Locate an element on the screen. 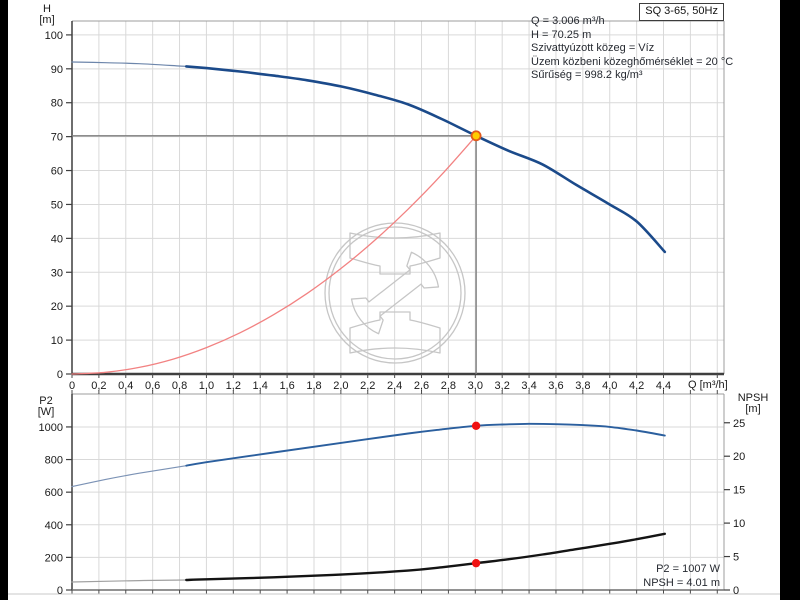  h-tick-label: 80 is located at coordinates (57, 104).